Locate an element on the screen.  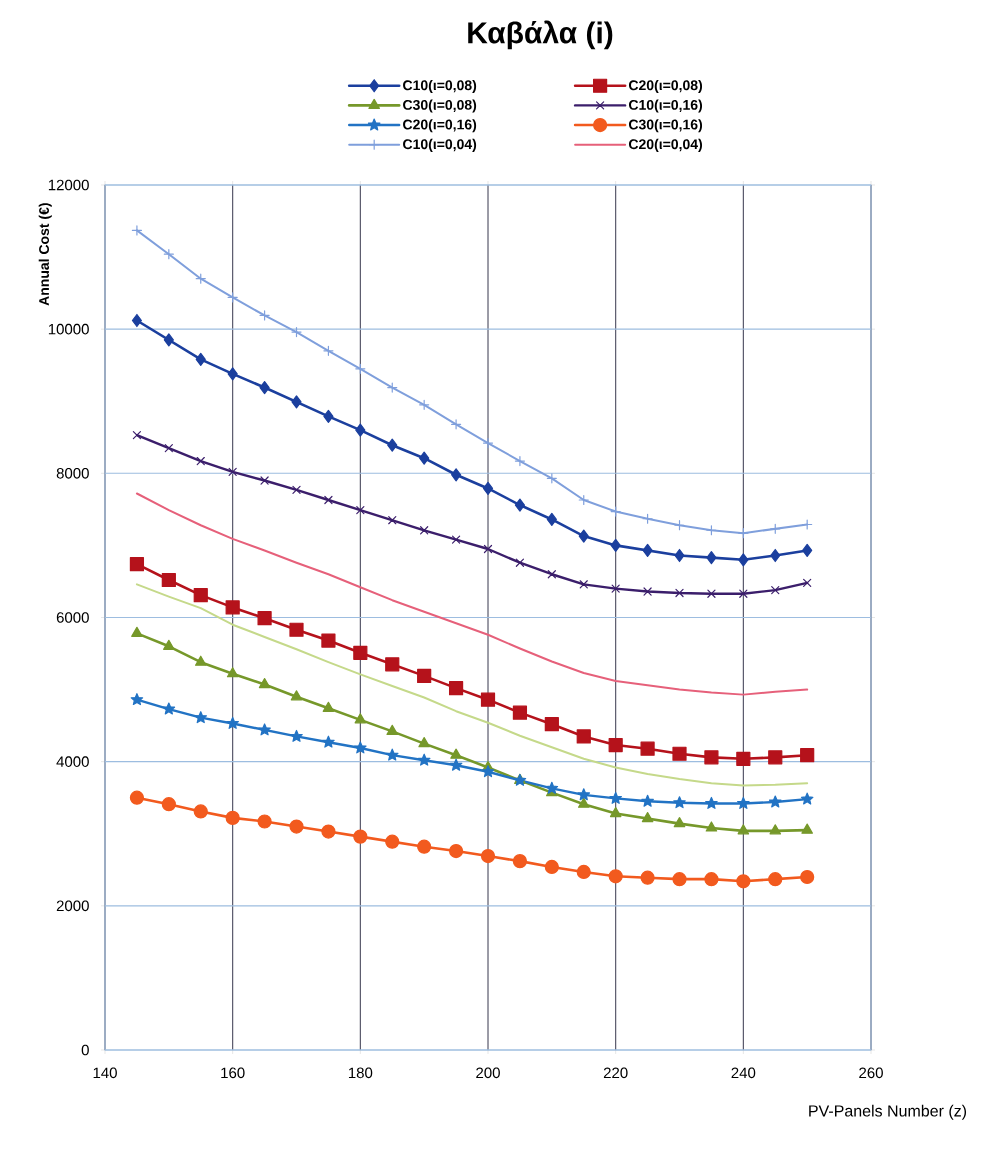
x-tick-label: 240 is located at coordinates (743, 1073).